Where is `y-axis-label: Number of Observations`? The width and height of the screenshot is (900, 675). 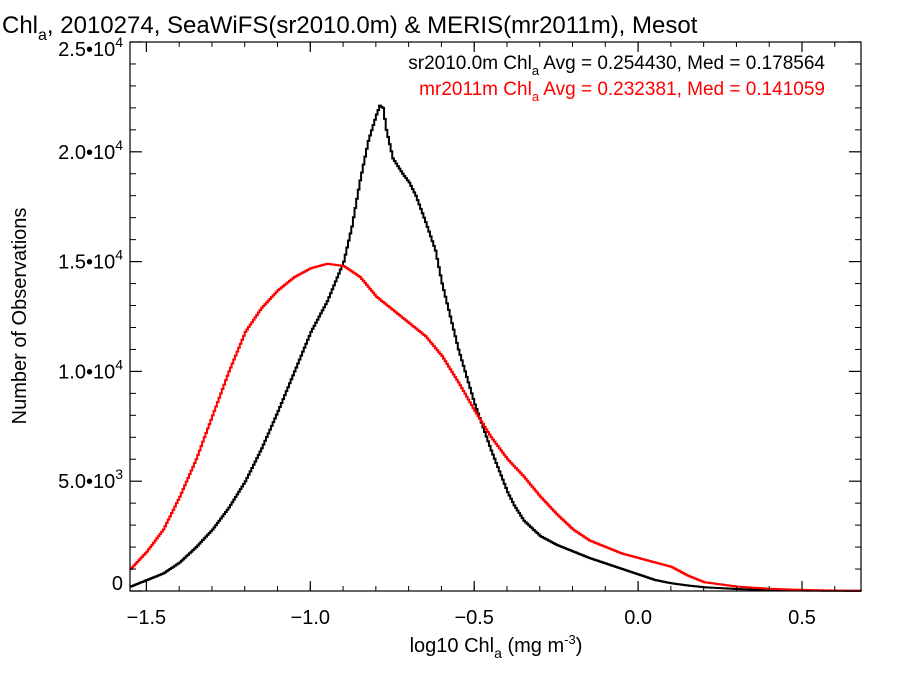
y-axis-label: Number of Observations is located at coordinates (20, 316).